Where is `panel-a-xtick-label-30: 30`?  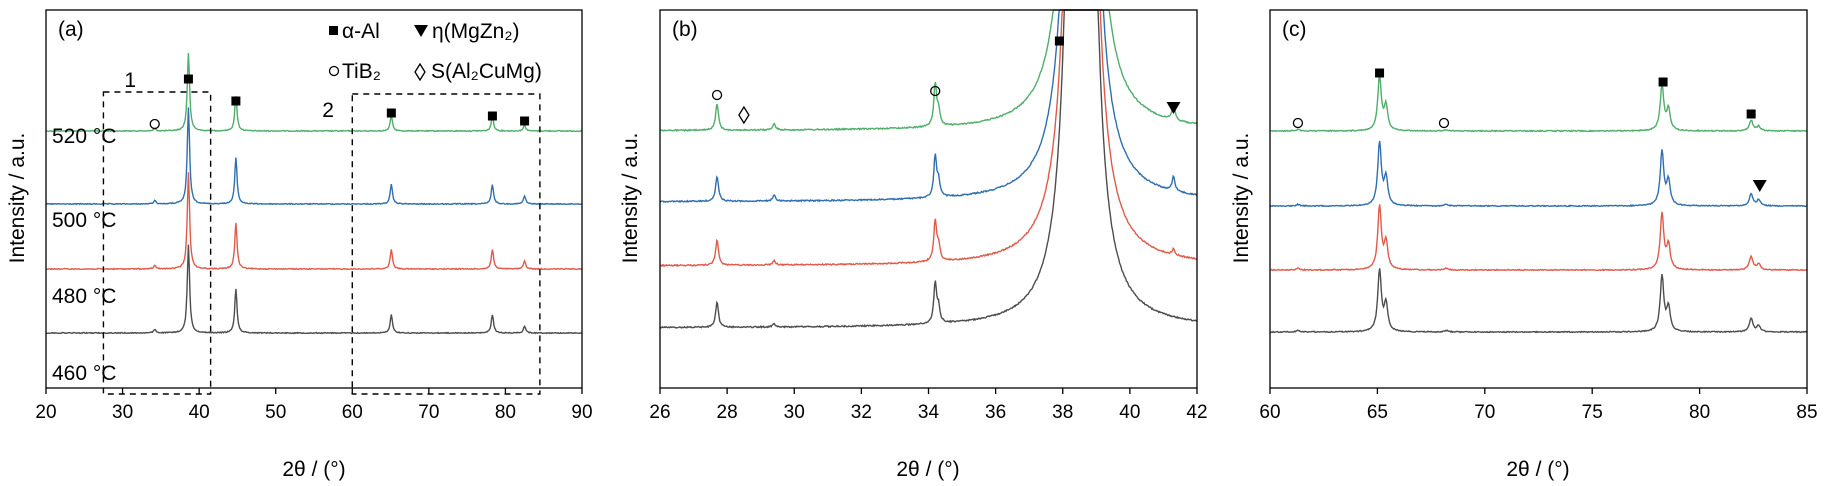
panel-a-xtick-label-30: 30 is located at coordinates (122, 412).